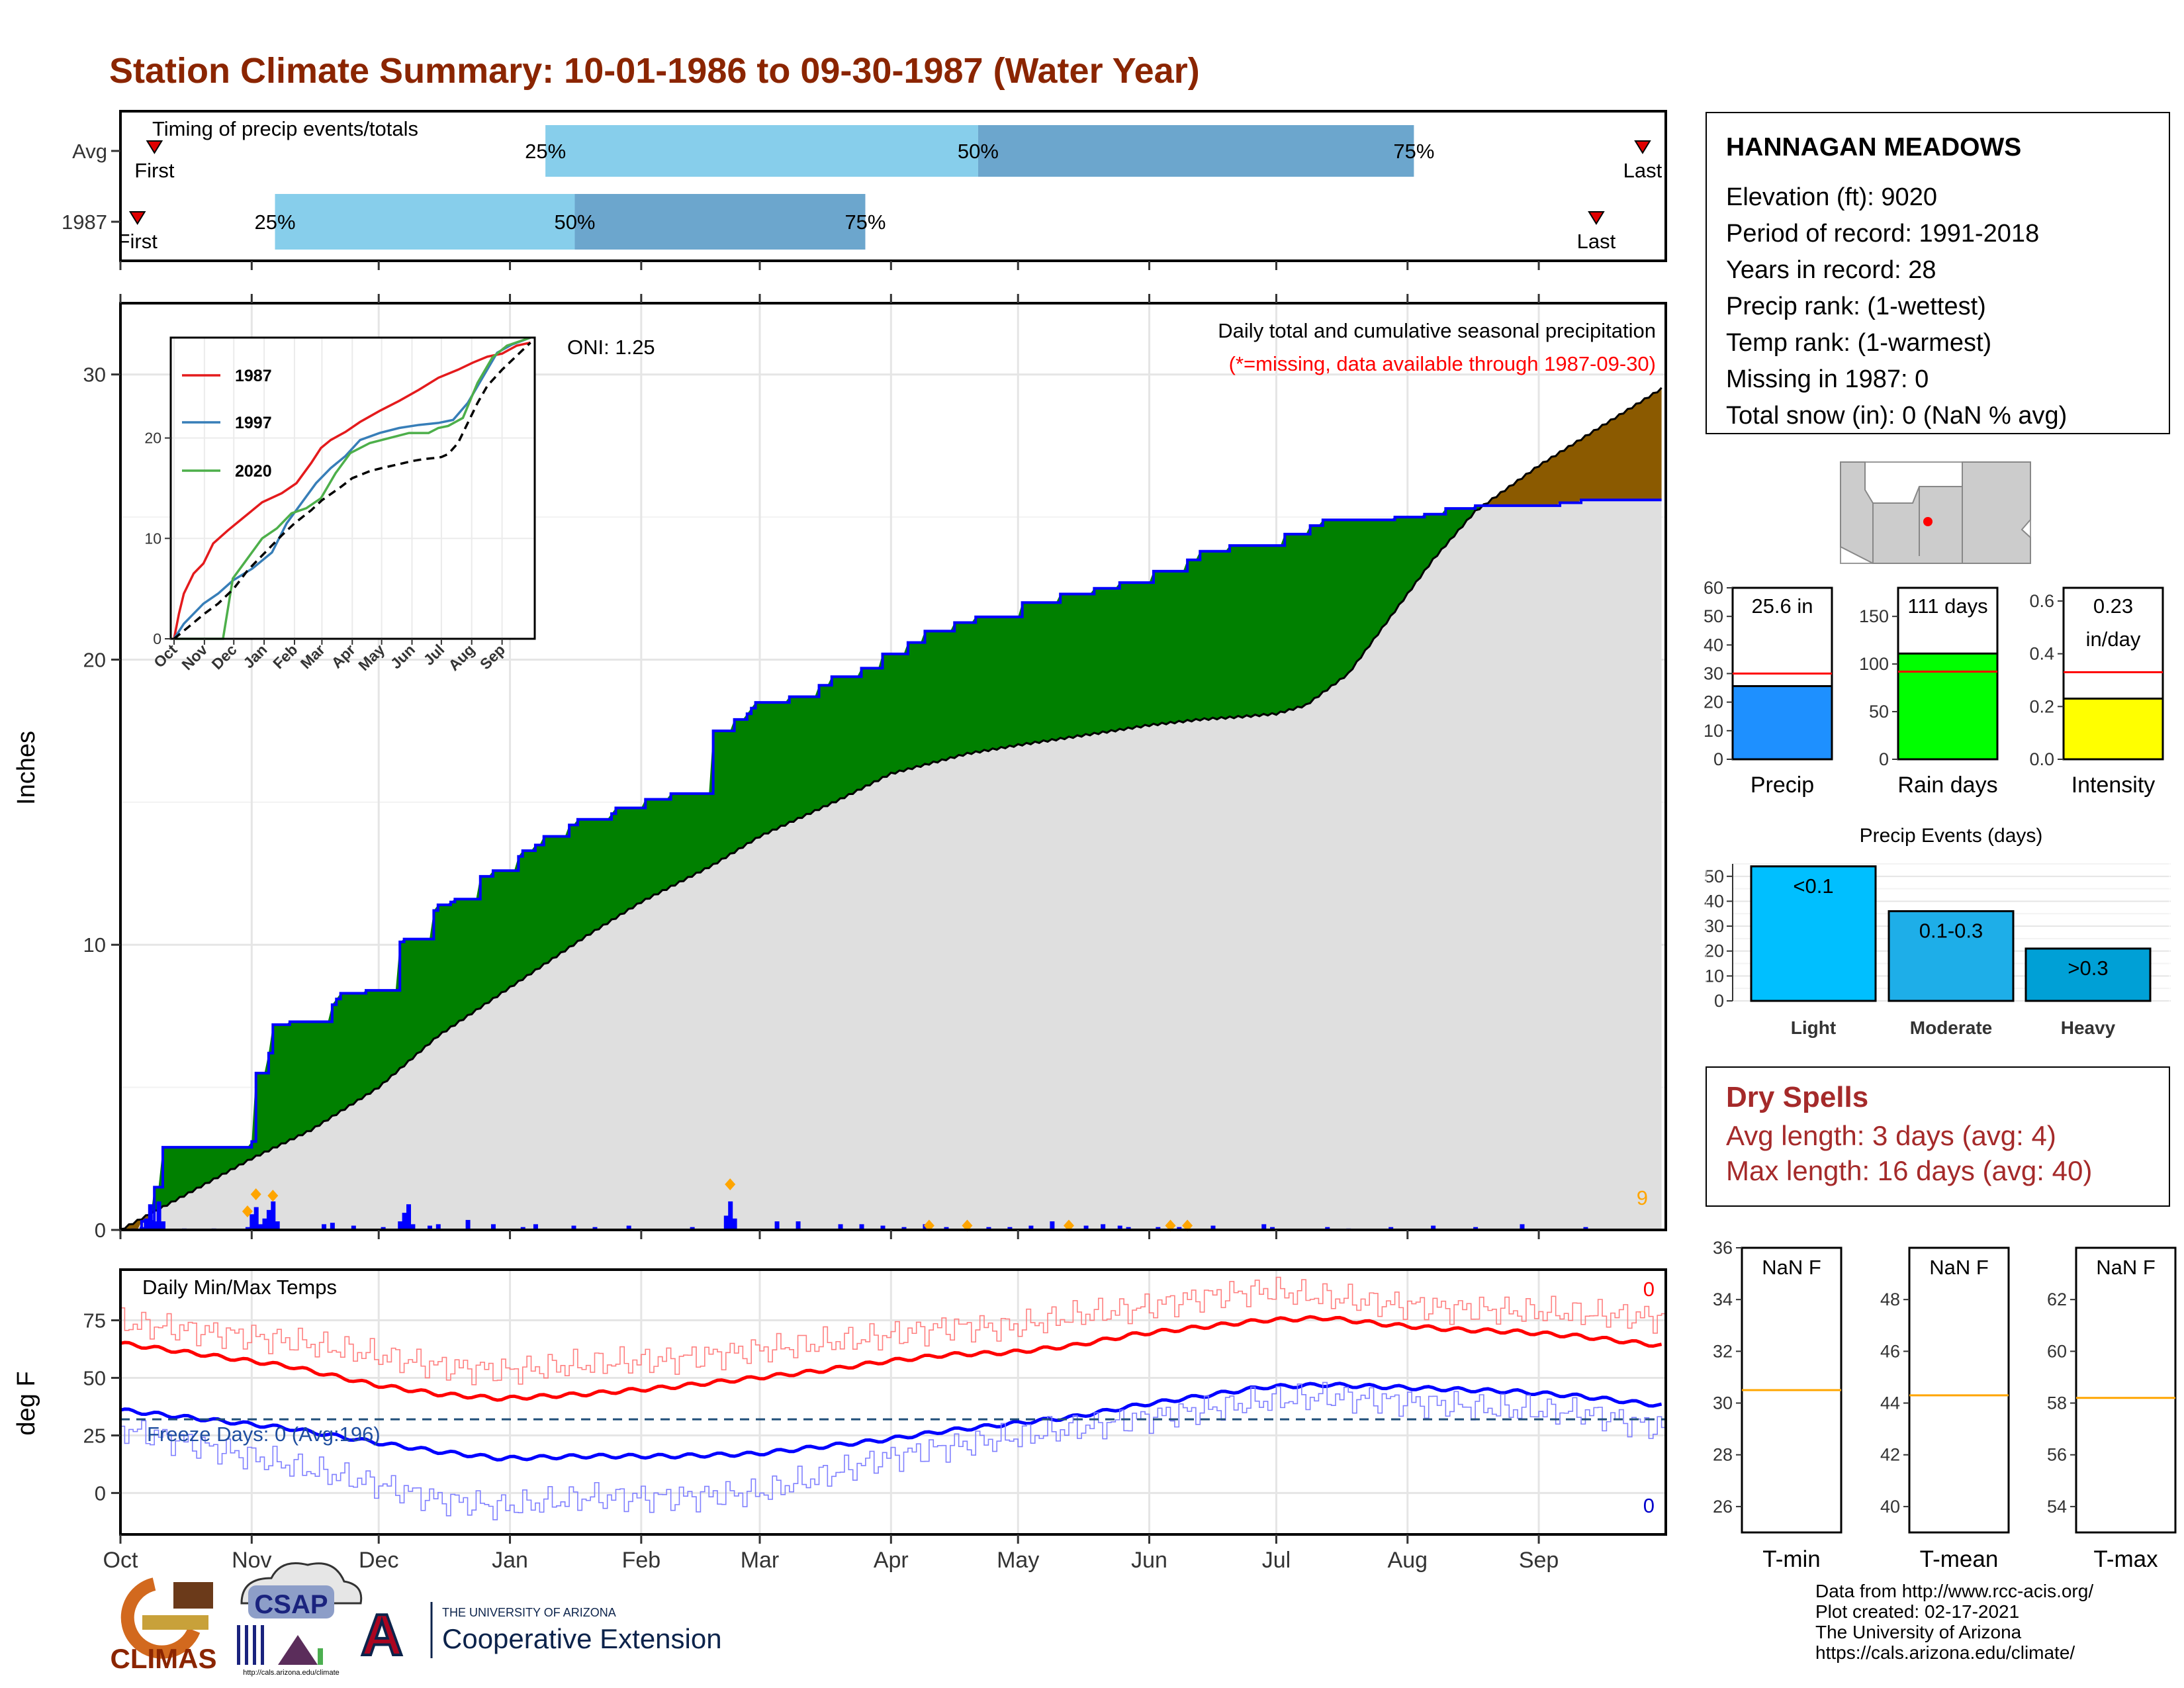 Image resolution: width=2184 pixels, height=1688 pixels. Describe the element at coordinates (2088, 1027) in the screenshot. I see `events-category-label: Heavy` at that location.